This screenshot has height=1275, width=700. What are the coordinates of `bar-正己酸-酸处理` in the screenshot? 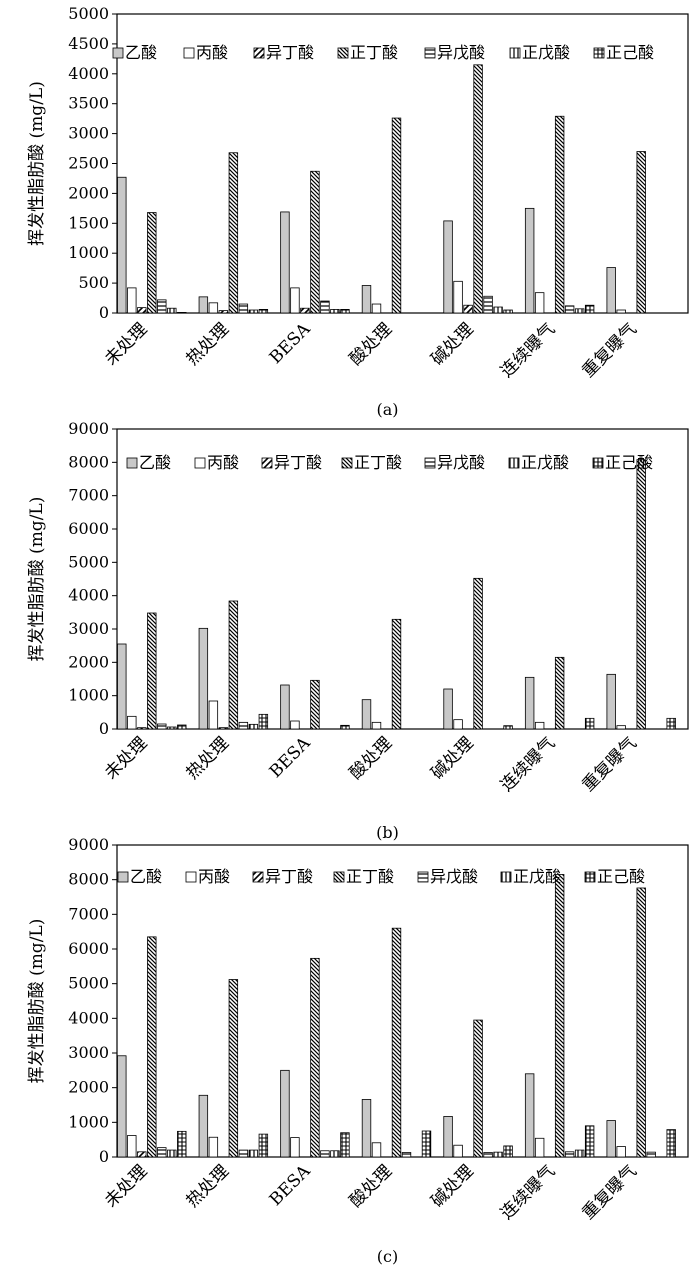 It's located at (426, 1144).